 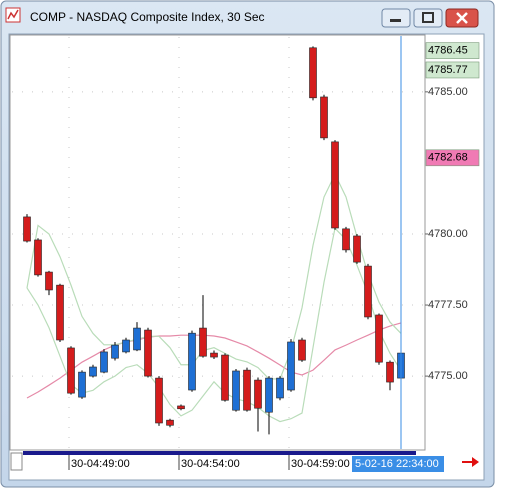 I want to click on y-tick-label: 4785.00, so click(x=448, y=92).